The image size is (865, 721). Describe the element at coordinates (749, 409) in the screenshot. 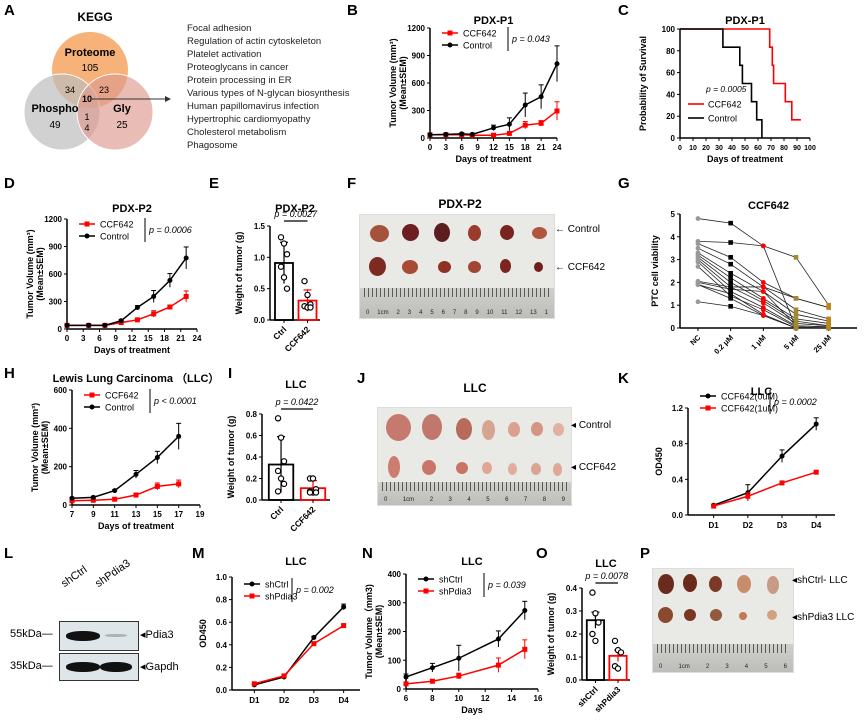

I see `legend-label: CCF642(1uM)` at that location.